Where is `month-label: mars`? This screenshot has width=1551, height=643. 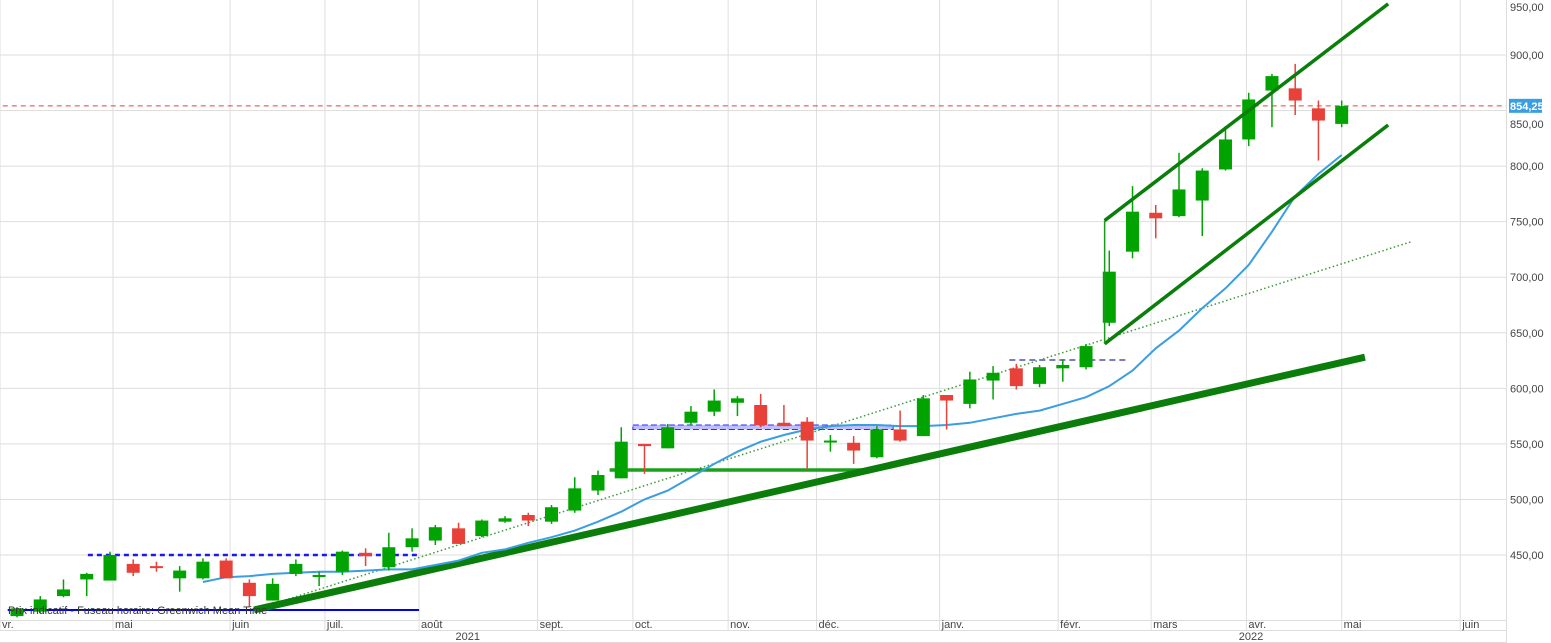 month-label: mars is located at coordinates (1165, 625).